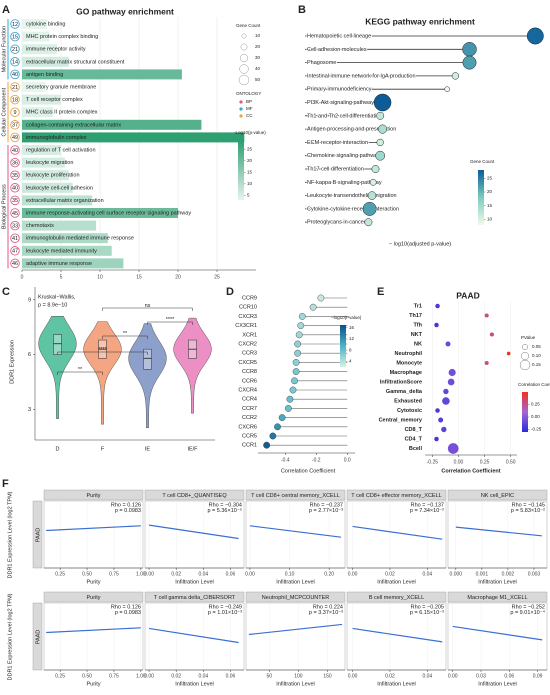 The height and width of the screenshot is (695, 550). I want to click on category-label: CXCR2, so click(247, 344).